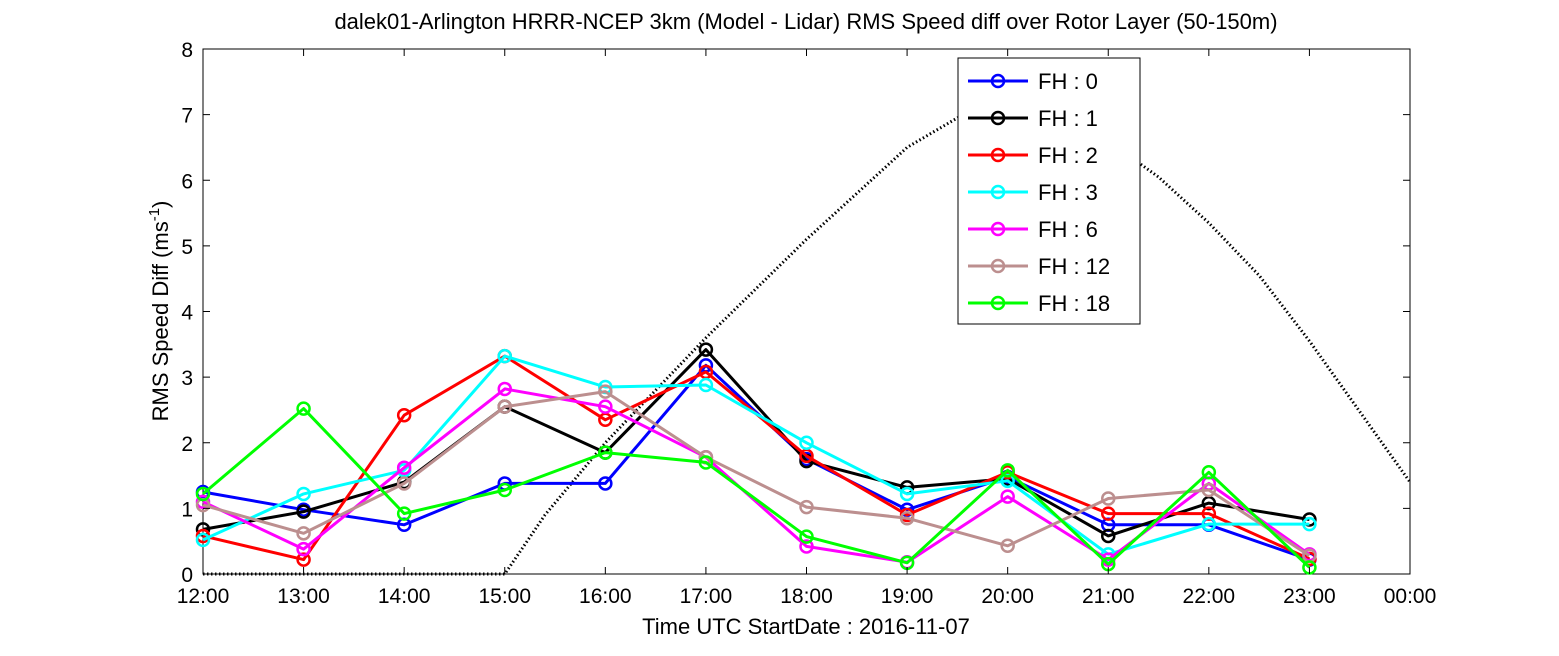 Image resolution: width=1559 pixels, height=656 pixels. I want to click on y-tick-label: 0, so click(187, 575).